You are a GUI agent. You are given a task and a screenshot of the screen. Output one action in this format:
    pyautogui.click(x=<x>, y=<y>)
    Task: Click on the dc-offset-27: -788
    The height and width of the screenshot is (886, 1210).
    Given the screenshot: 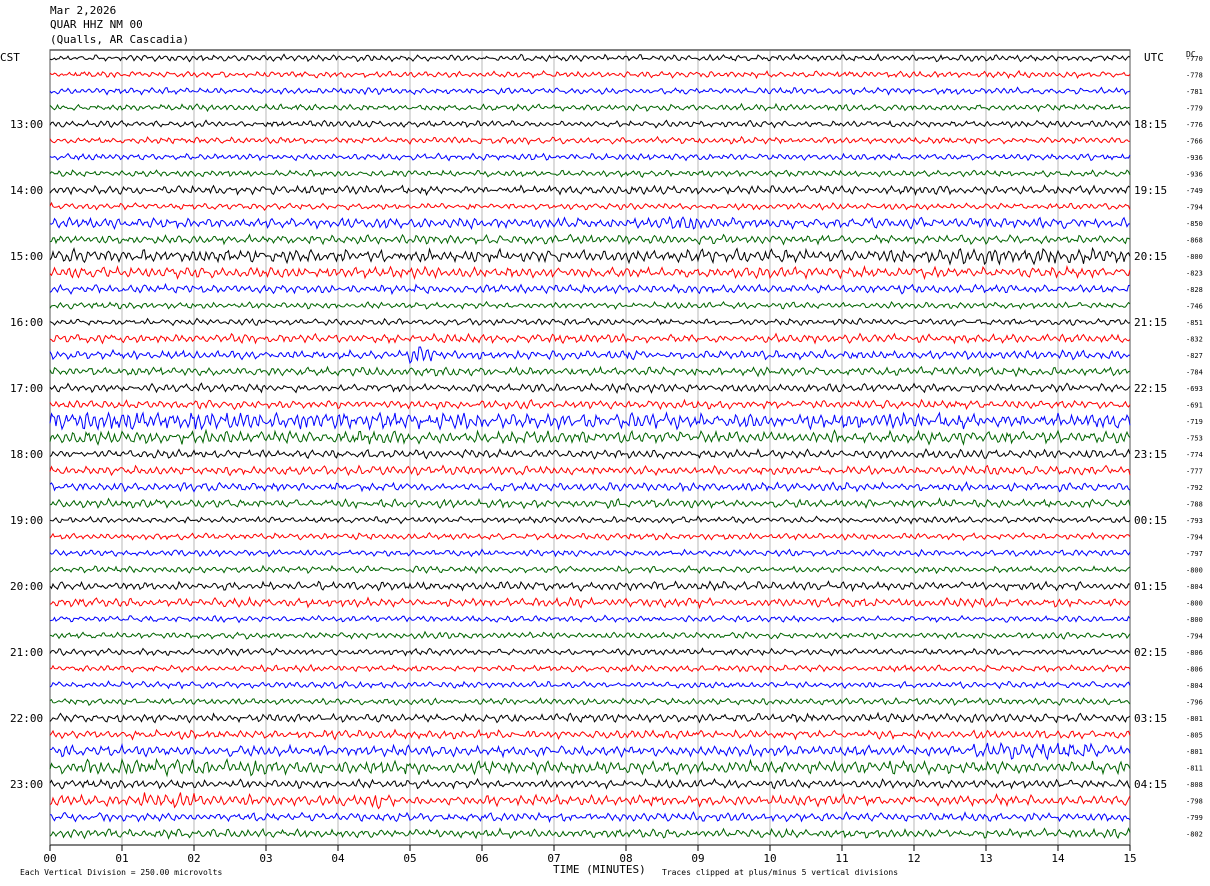 What is the action you would take?
    pyautogui.click(x=1194, y=505)
    